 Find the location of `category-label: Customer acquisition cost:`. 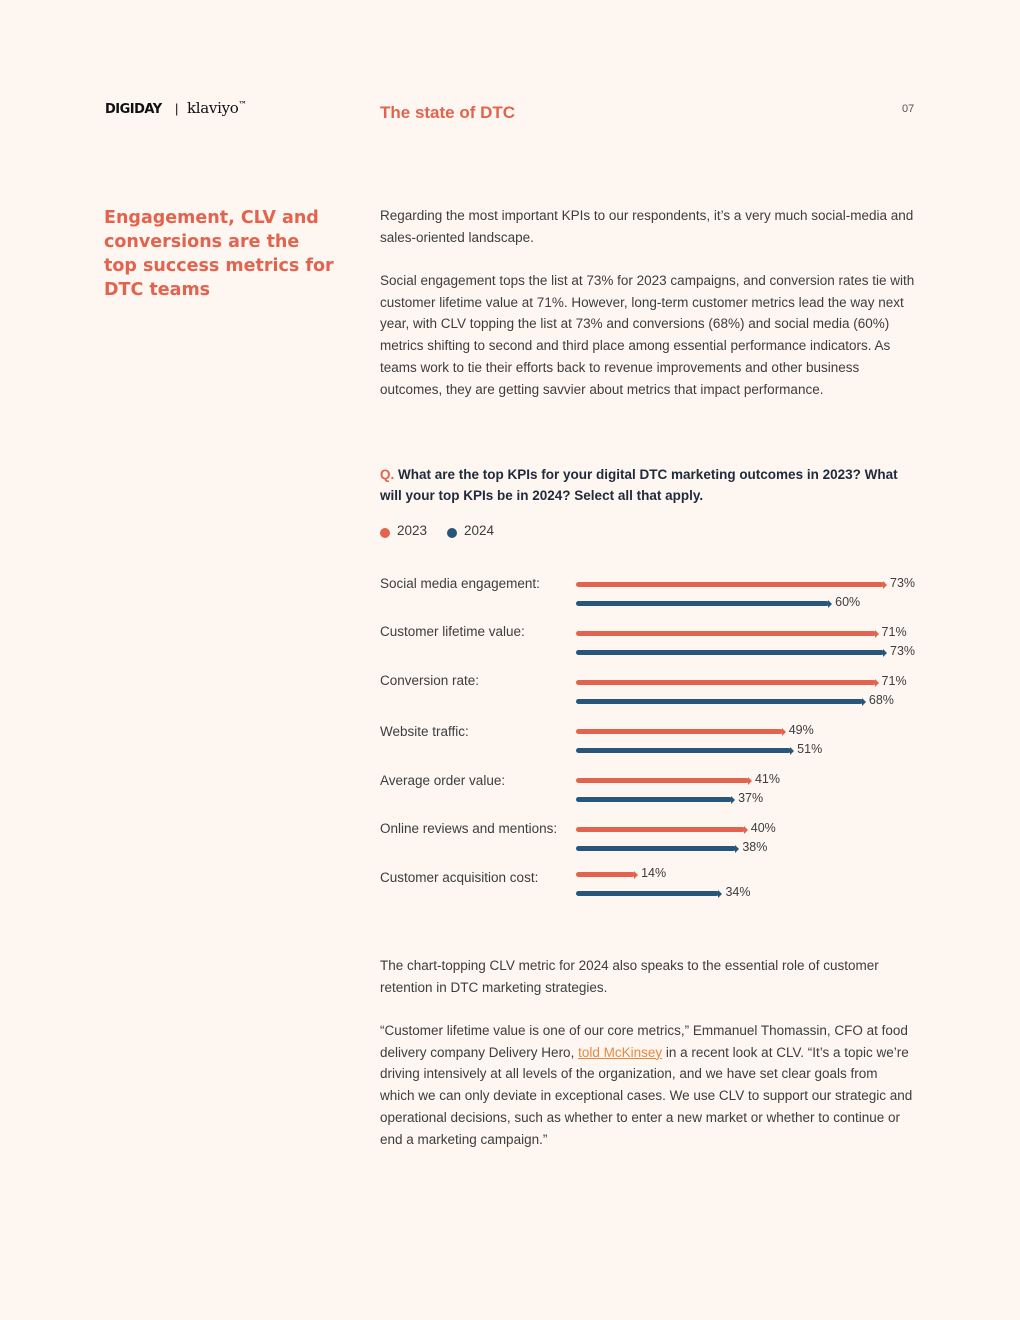

category-label: Customer acquisition cost: is located at coordinates (459, 877).